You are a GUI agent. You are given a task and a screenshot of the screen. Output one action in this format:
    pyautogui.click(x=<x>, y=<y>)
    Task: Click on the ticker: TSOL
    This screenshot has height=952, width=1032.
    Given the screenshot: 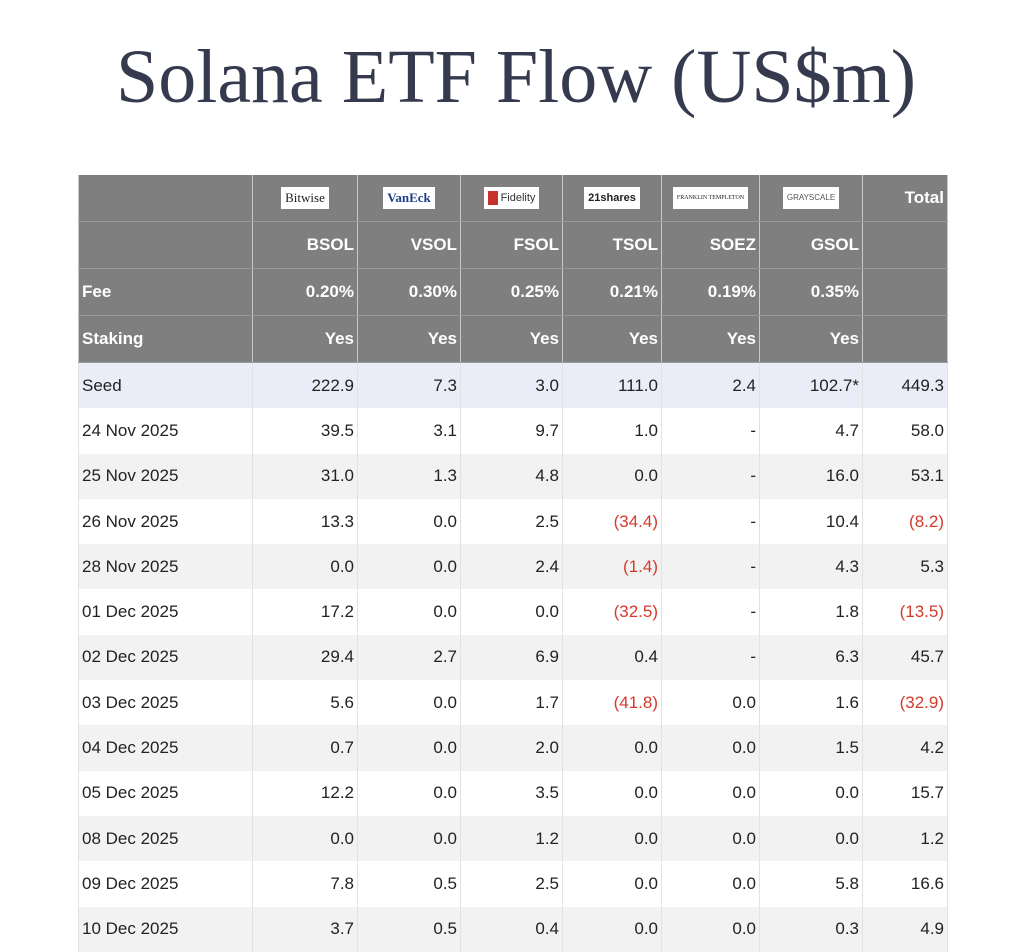 What is the action you would take?
    pyautogui.click(x=612, y=245)
    